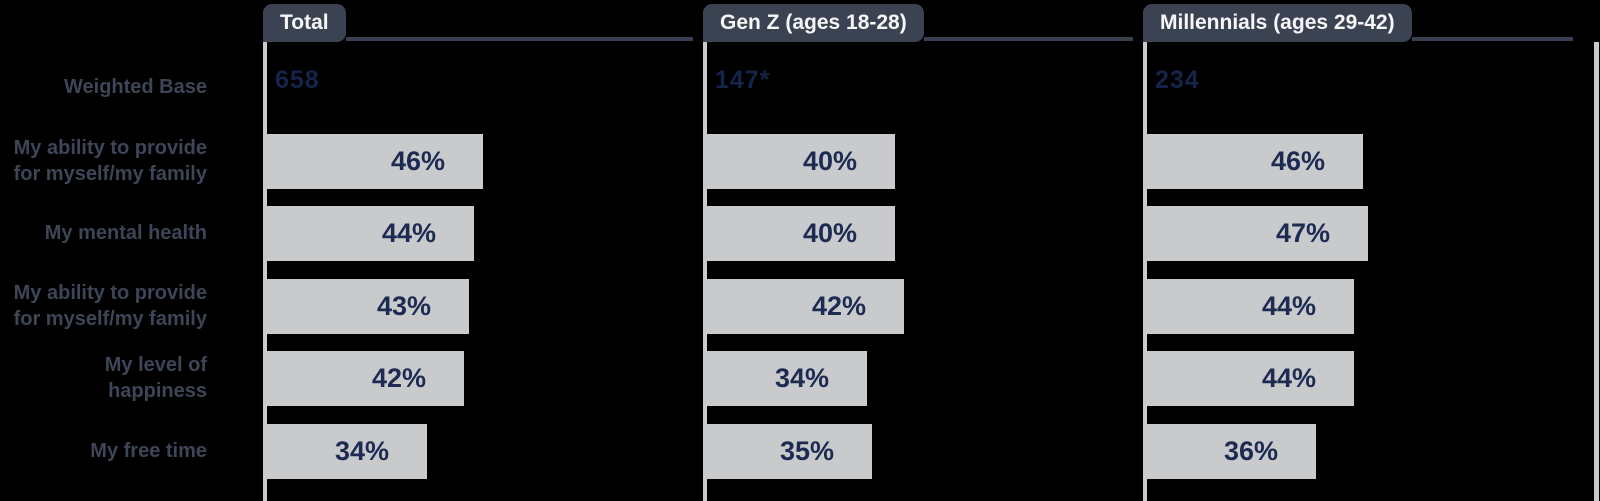 This screenshot has height=501, width=1600. I want to click on bar: 35%, so click(789, 451).